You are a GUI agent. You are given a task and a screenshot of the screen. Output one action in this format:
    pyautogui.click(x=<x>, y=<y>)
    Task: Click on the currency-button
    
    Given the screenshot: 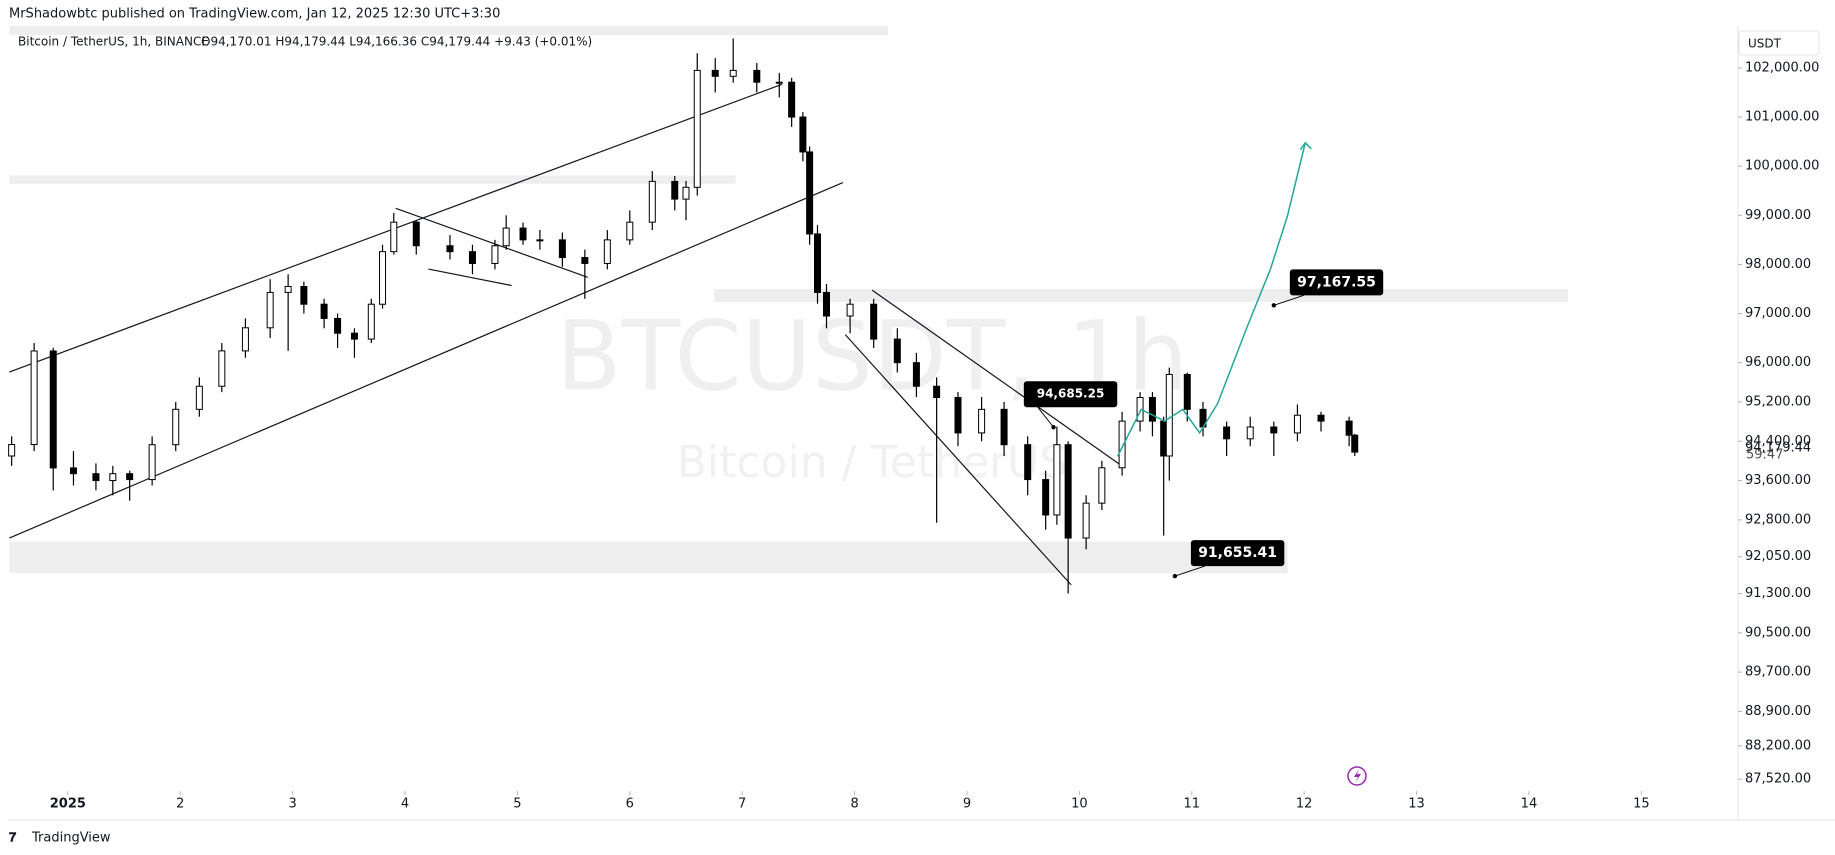 What is the action you would take?
    pyautogui.click(x=1779, y=43)
    